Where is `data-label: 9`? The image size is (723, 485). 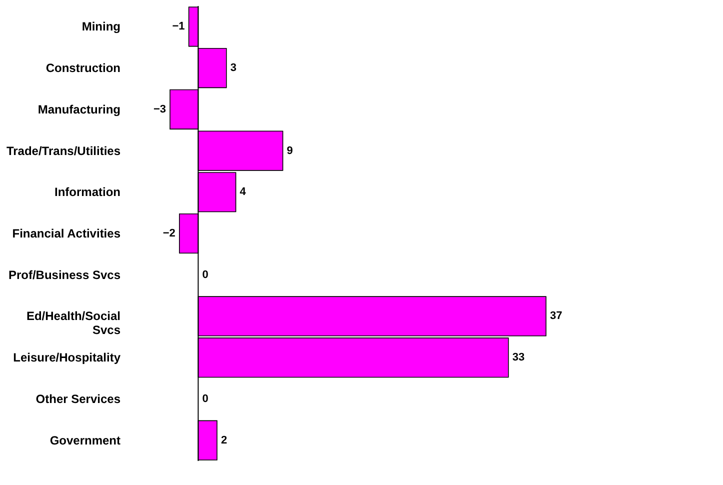 data-label: 9 is located at coordinates (289, 150).